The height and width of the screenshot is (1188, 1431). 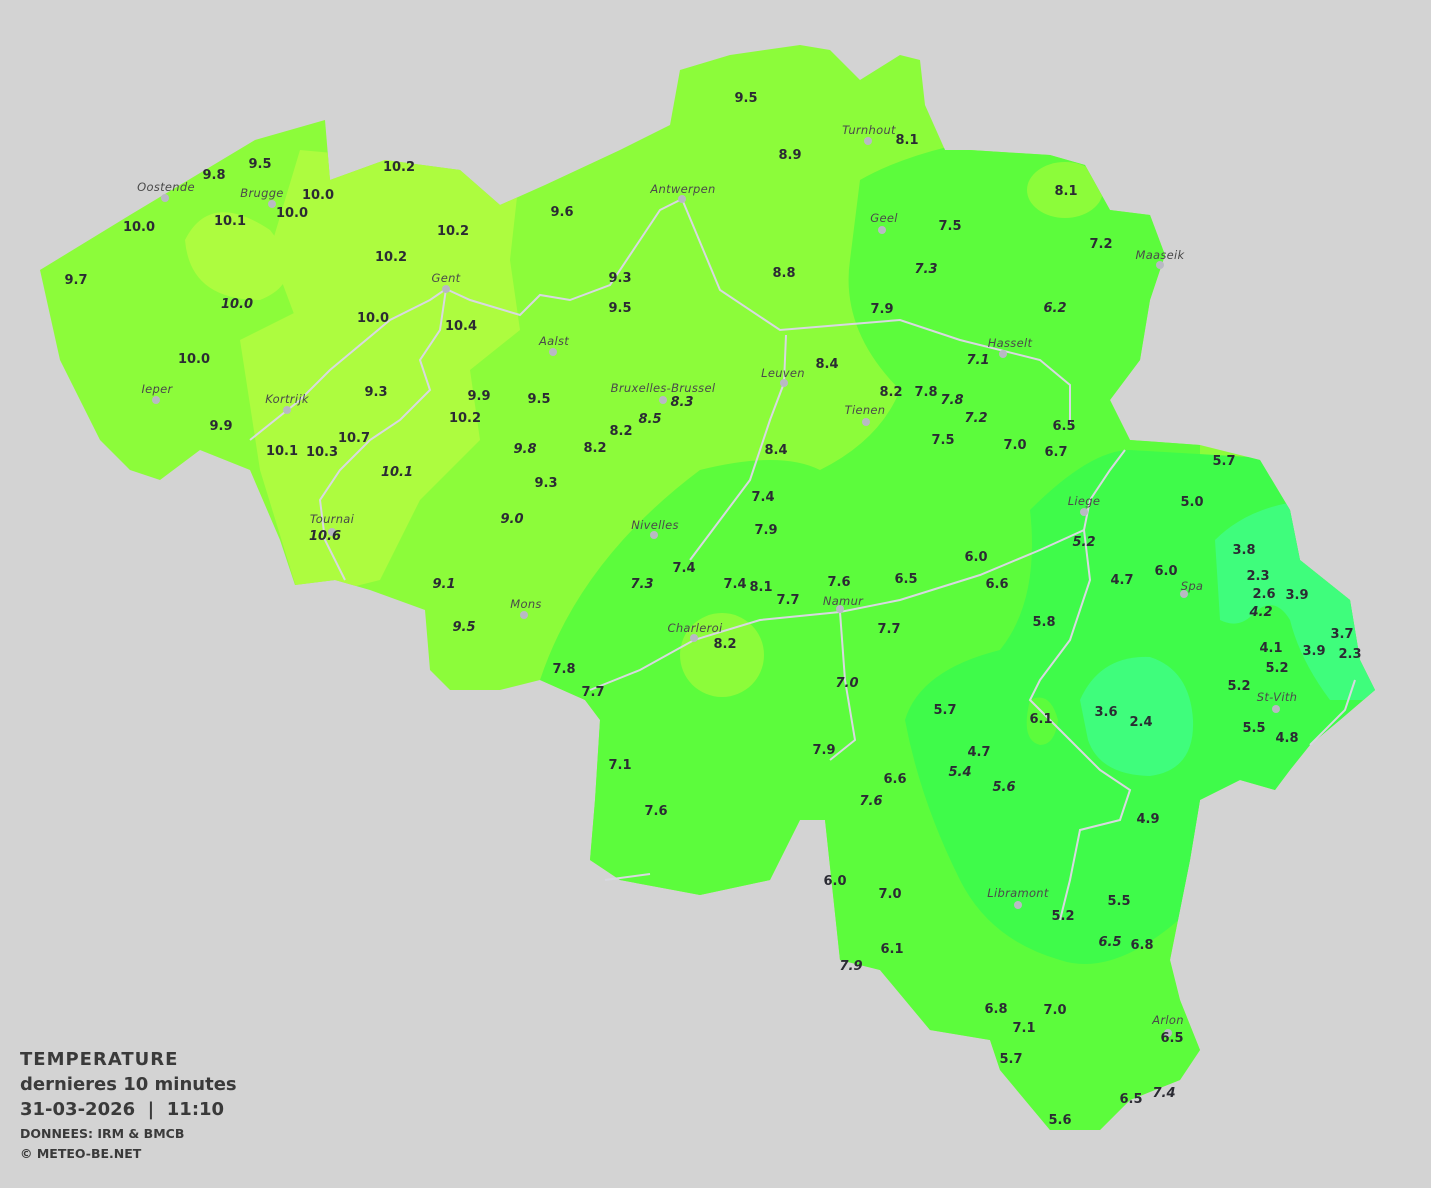 I want to click on station-temperature: 6.8, so click(x=996, y=1009).